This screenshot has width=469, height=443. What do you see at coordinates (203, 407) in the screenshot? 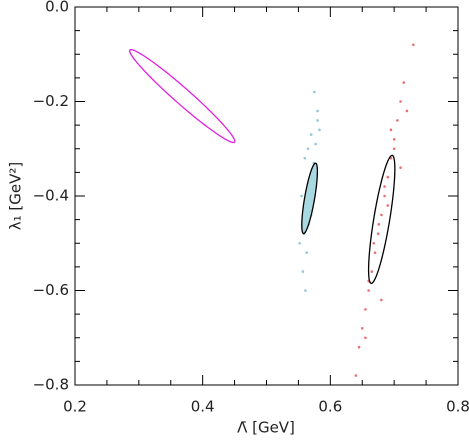
I see `x-tick-label: 0.4` at bounding box center [203, 407].